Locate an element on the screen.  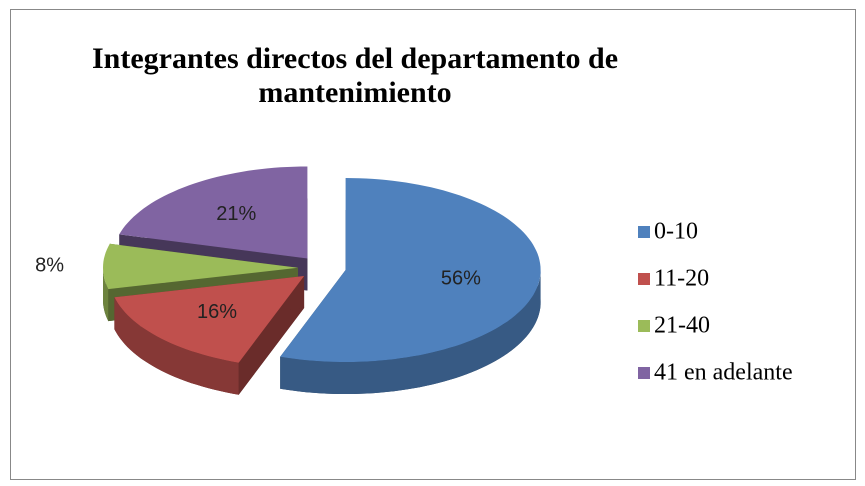
legend-label: 11-20 is located at coordinates (681, 279).